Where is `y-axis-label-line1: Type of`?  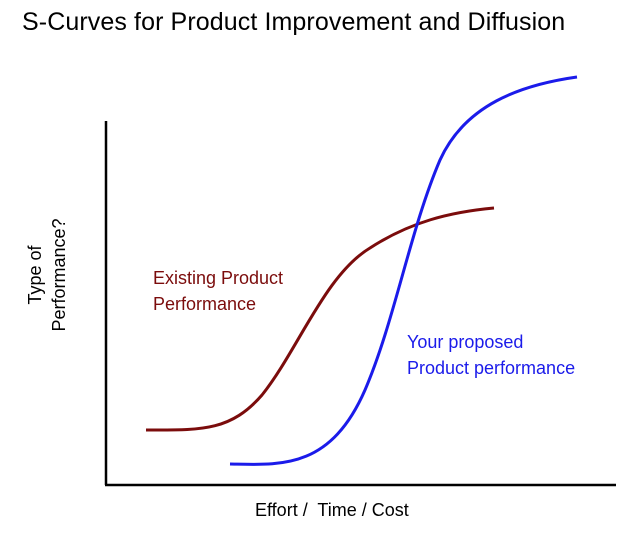
y-axis-label-line1: Type of is located at coordinates (35, 275).